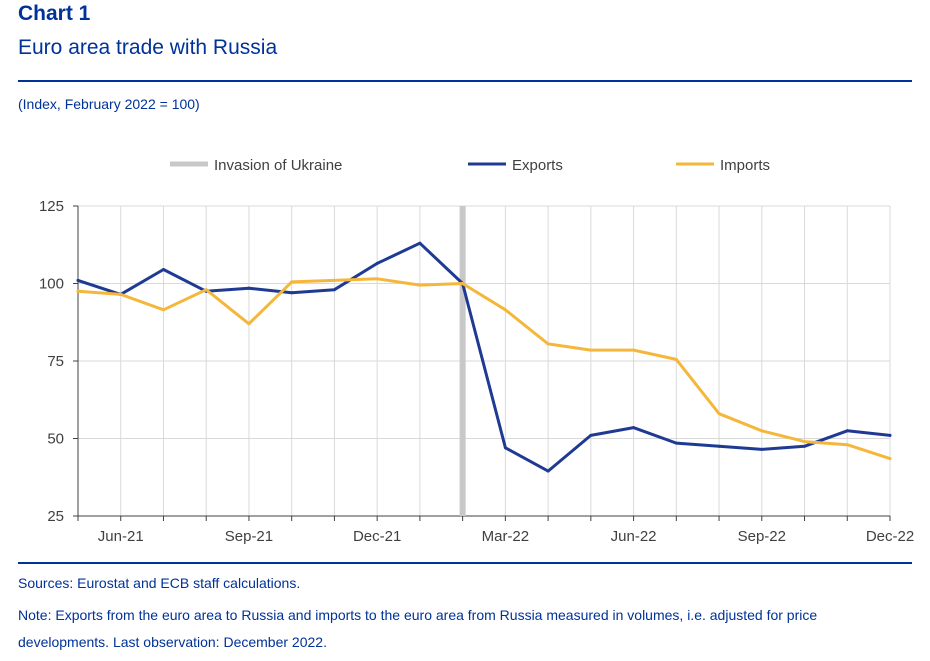  I want to click on y-tick-label: 100, so click(51, 284).